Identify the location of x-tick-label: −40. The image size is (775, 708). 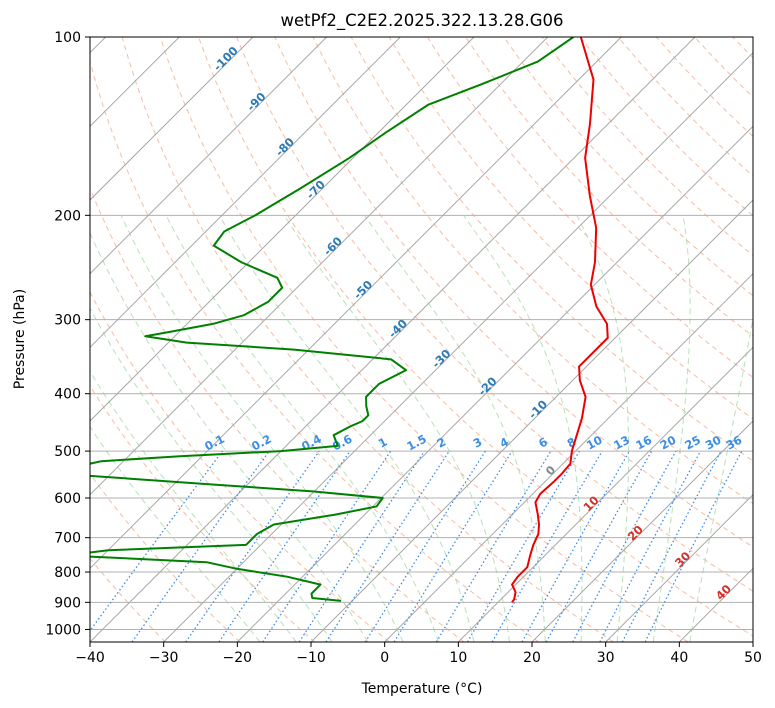
(90, 658).